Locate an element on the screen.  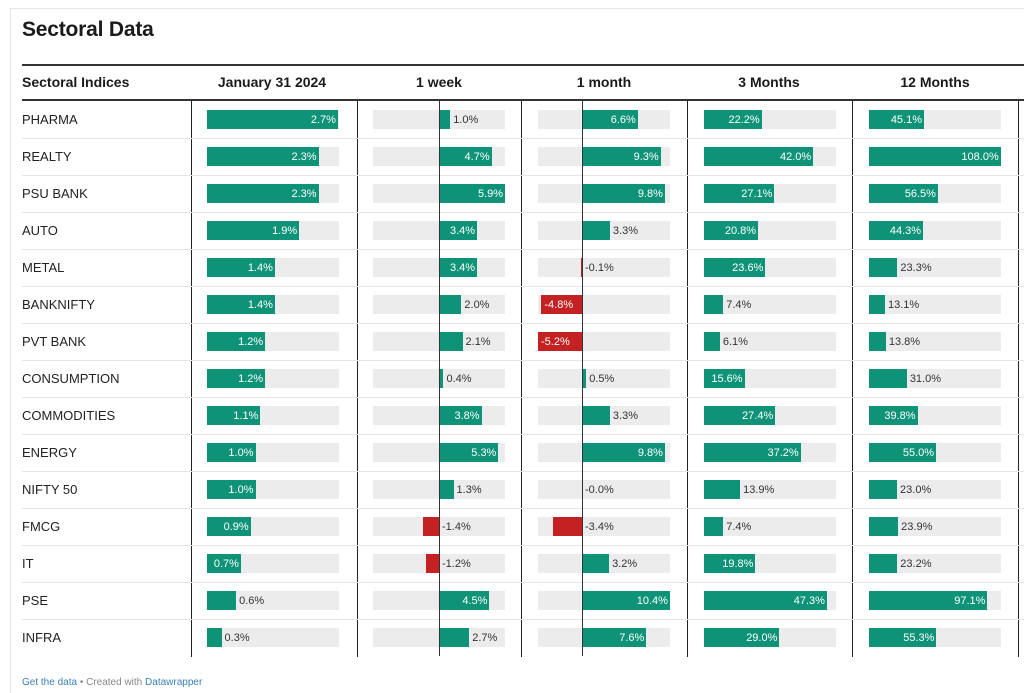
value-label: -4.8% is located at coordinates (559, 304).